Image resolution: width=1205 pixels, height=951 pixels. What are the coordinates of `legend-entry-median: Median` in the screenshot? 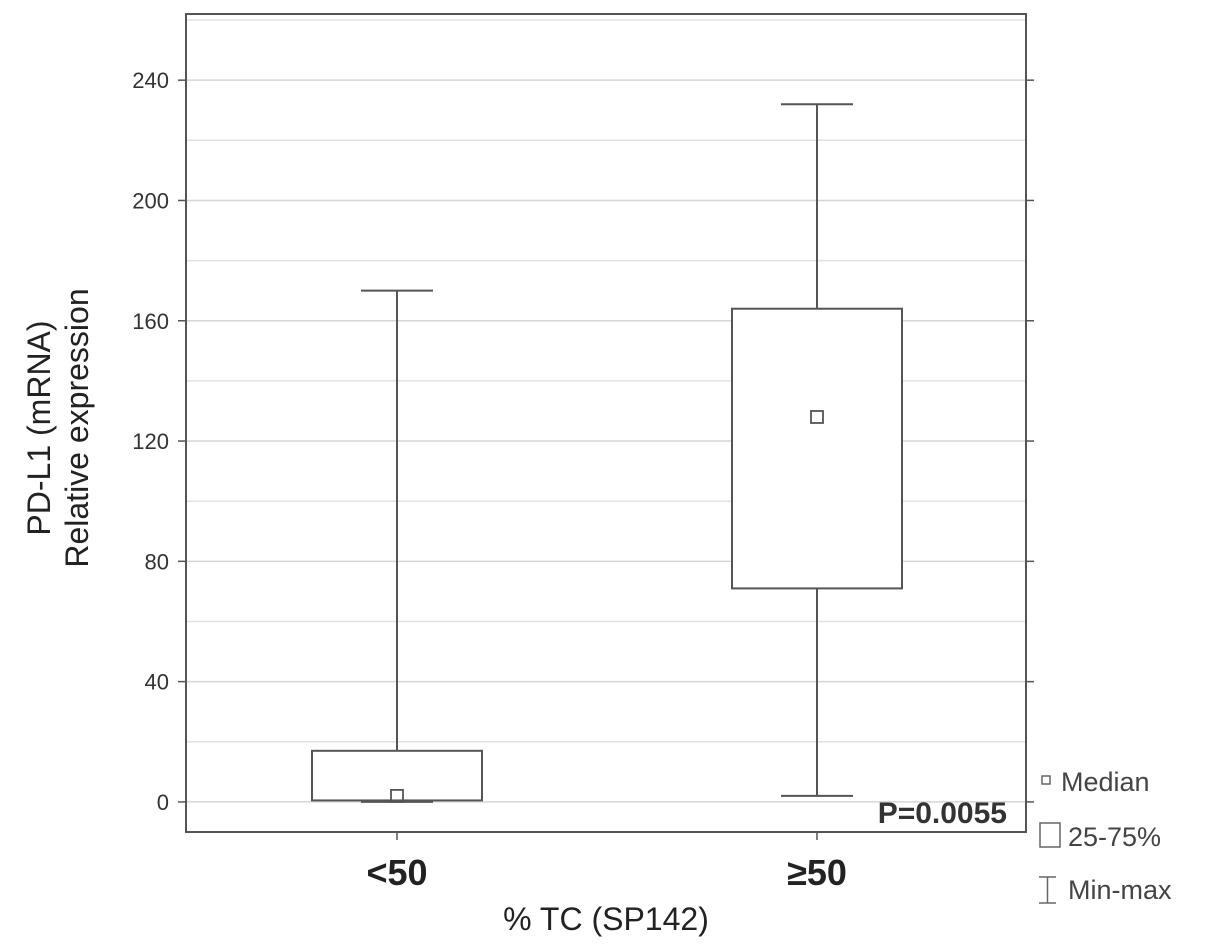 It's located at (1095, 782).